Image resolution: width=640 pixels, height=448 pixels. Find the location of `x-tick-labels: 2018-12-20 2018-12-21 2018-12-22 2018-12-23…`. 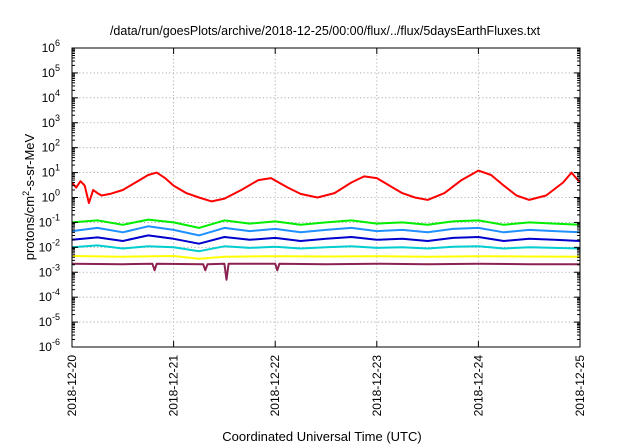

x-tick-labels: 2018-12-20 2018-12-21 2018-12-22 2018-12-23… is located at coordinates (326, 386).